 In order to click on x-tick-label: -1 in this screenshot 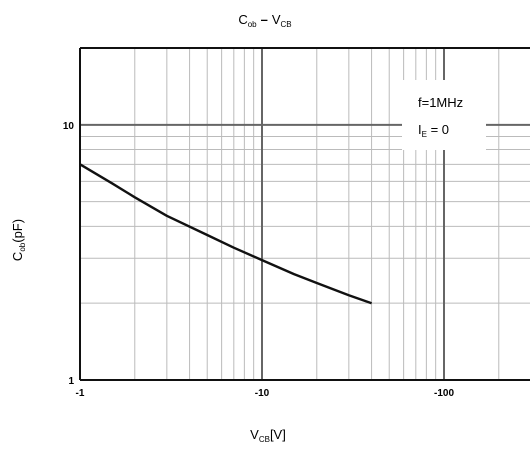, I will do `click(80, 393)`.